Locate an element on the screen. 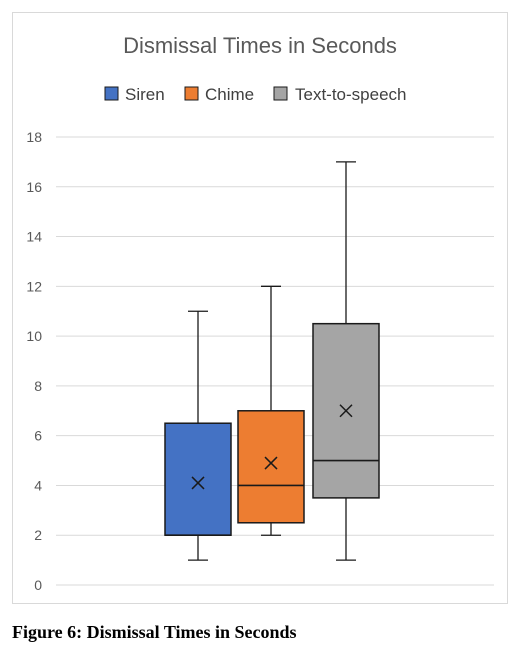 This screenshot has height=647, width=525. y-tick-label: 2 is located at coordinates (38, 535).